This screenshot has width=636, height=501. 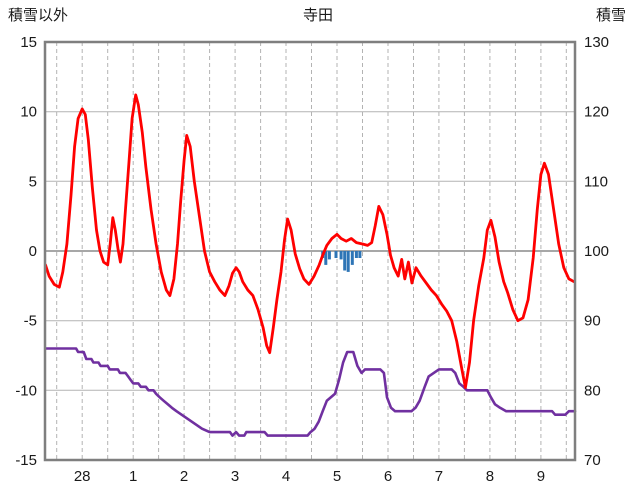 What do you see at coordinates (133, 476) in the screenshot?
I see `x-axis-tick-label: 1` at bounding box center [133, 476].